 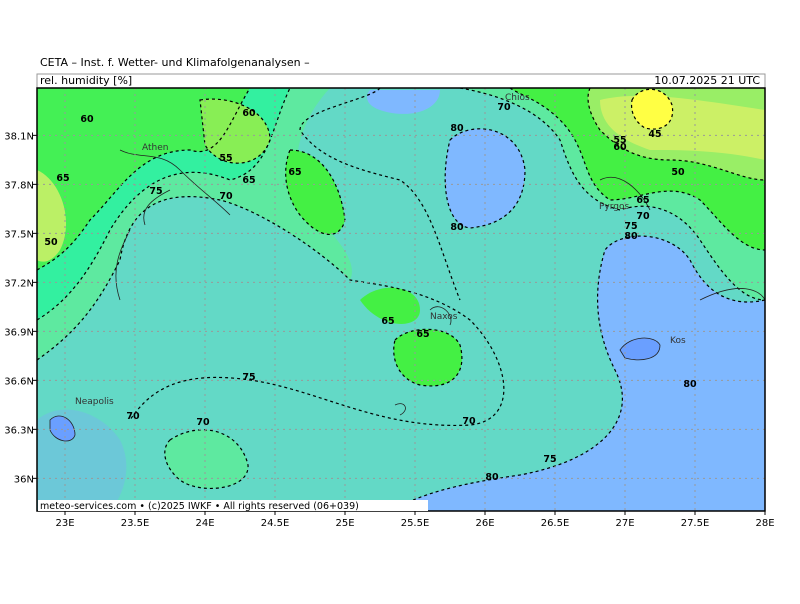 I want to click on lon-tick-label: 24.5E, so click(x=275, y=523).